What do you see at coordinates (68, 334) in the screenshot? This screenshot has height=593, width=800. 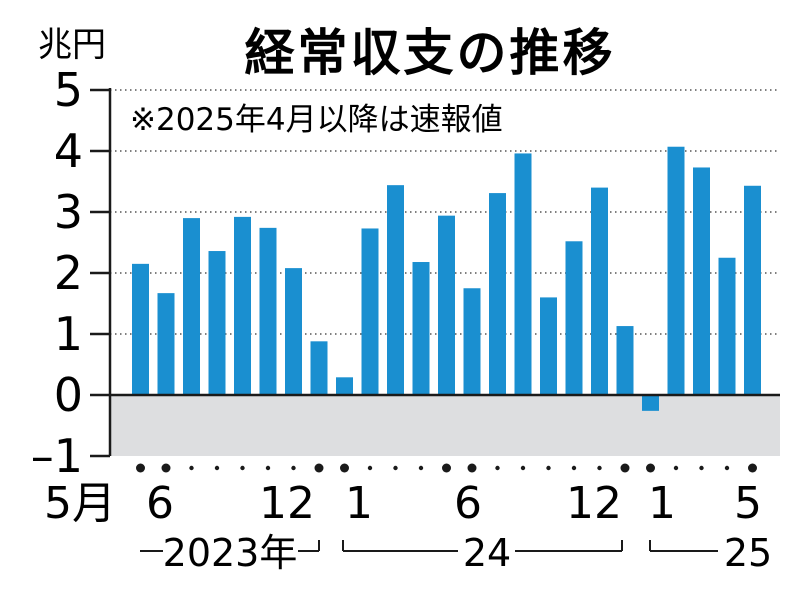 I see `y-tick-label: 1` at bounding box center [68, 334].